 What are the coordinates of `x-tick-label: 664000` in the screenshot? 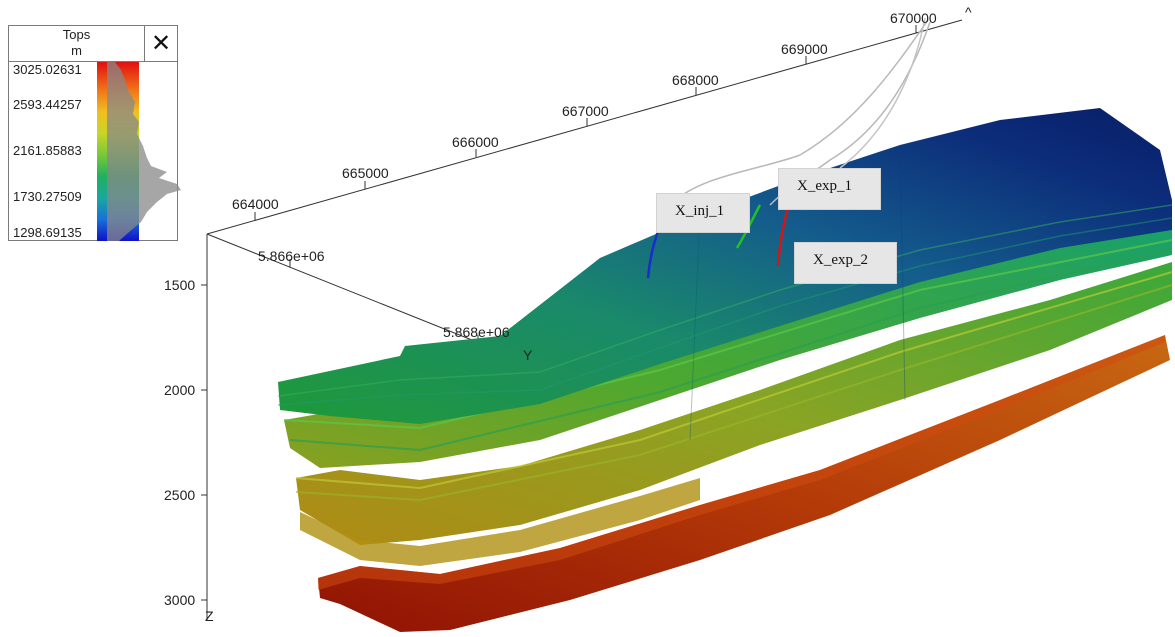 It's located at (255, 204).